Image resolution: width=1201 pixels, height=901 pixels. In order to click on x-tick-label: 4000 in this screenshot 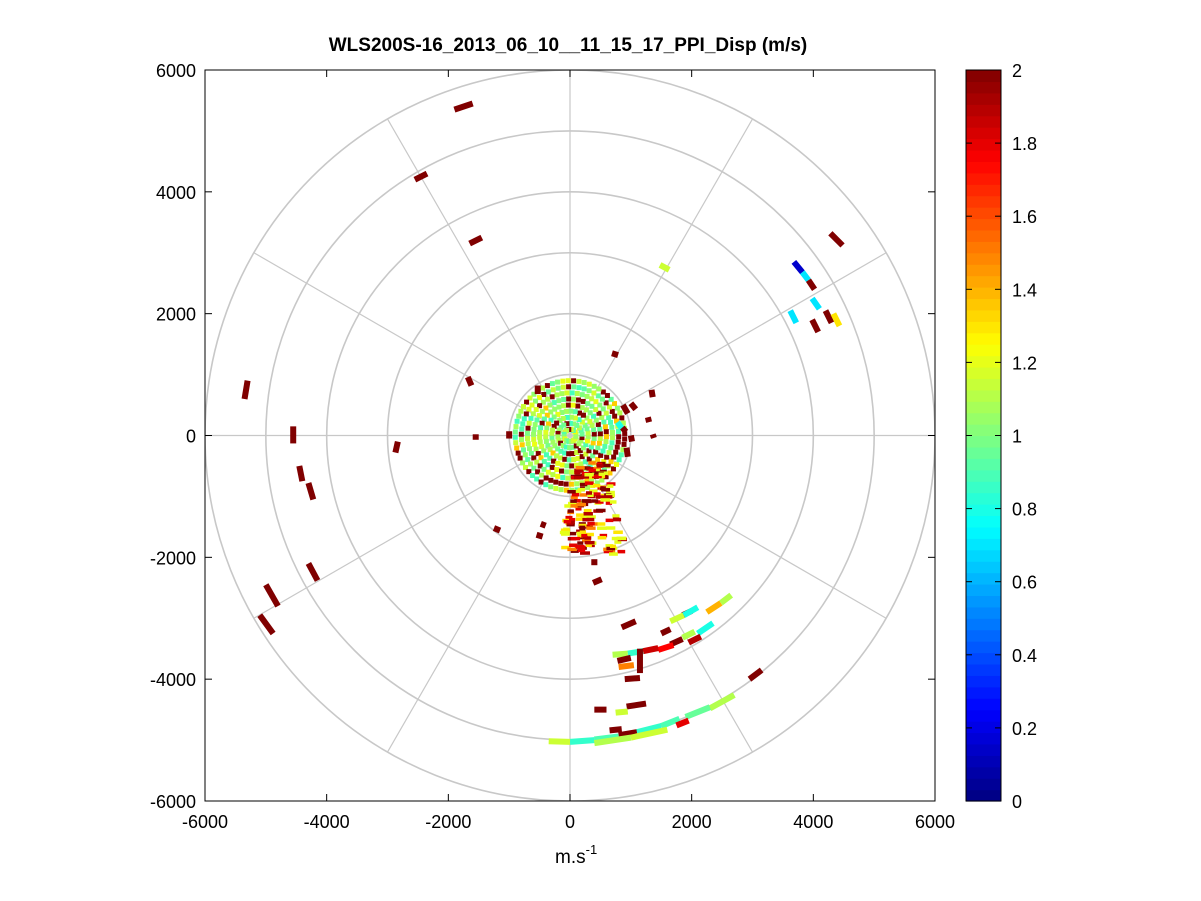, I will do `click(813, 822)`.